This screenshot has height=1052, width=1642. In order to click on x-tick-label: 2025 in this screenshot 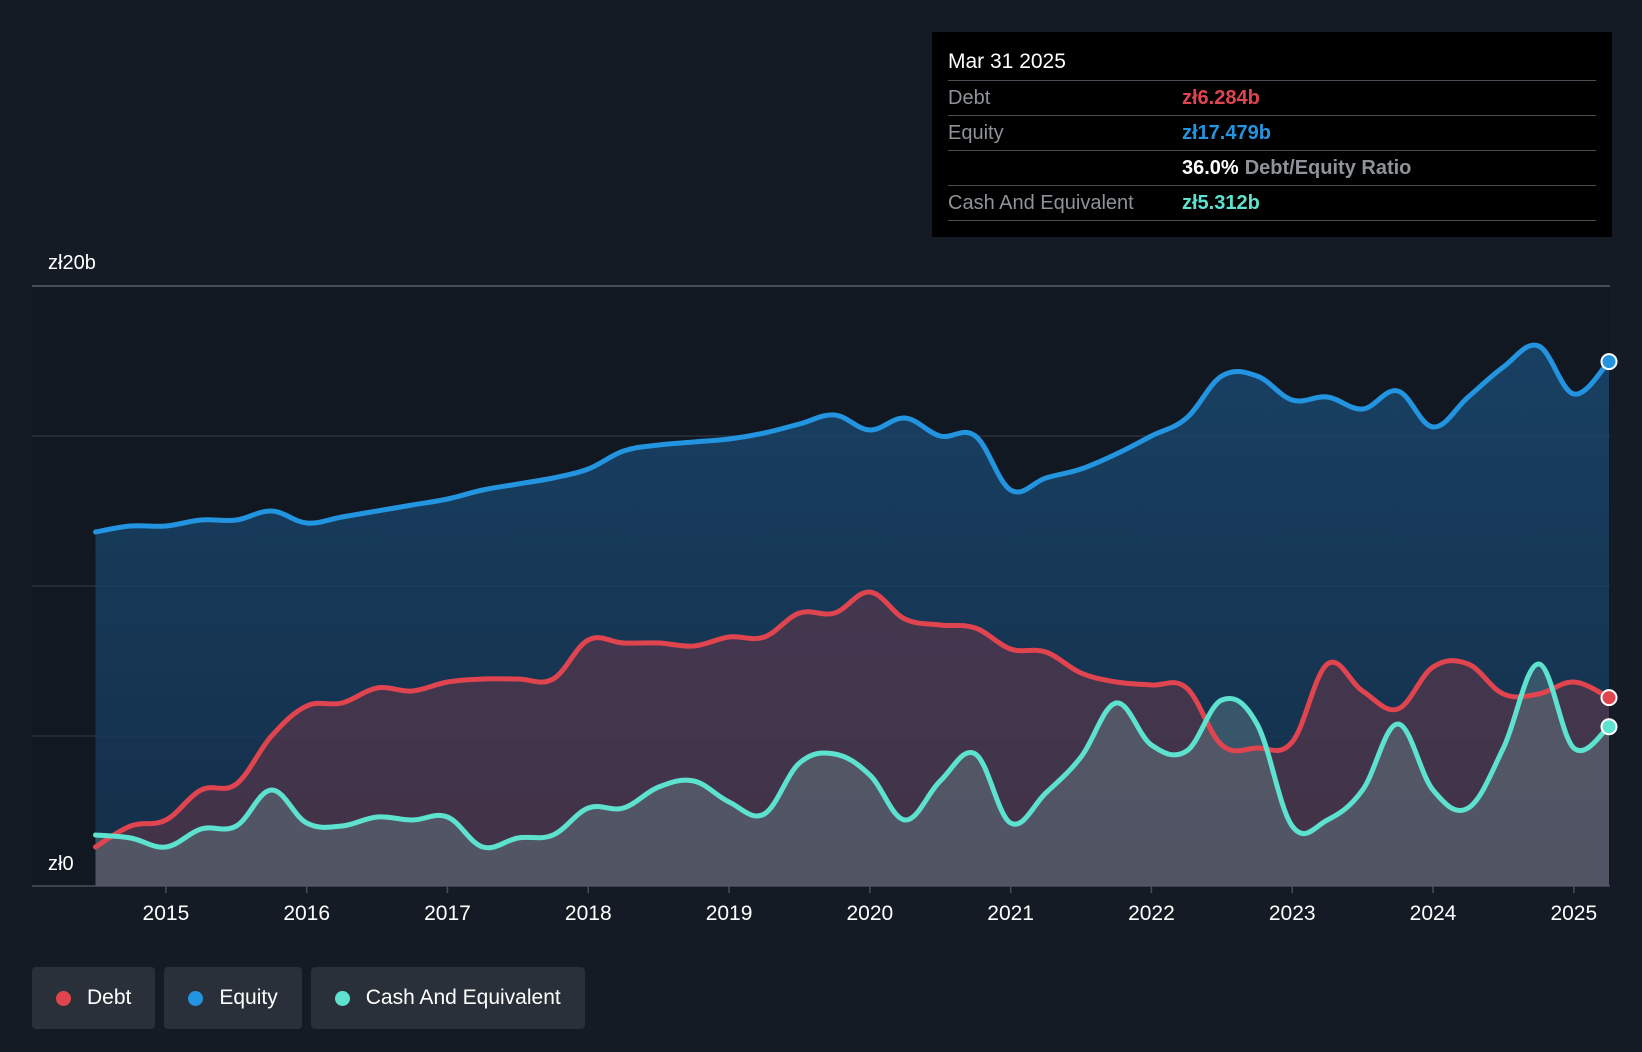, I will do `click(1573, 913)`.